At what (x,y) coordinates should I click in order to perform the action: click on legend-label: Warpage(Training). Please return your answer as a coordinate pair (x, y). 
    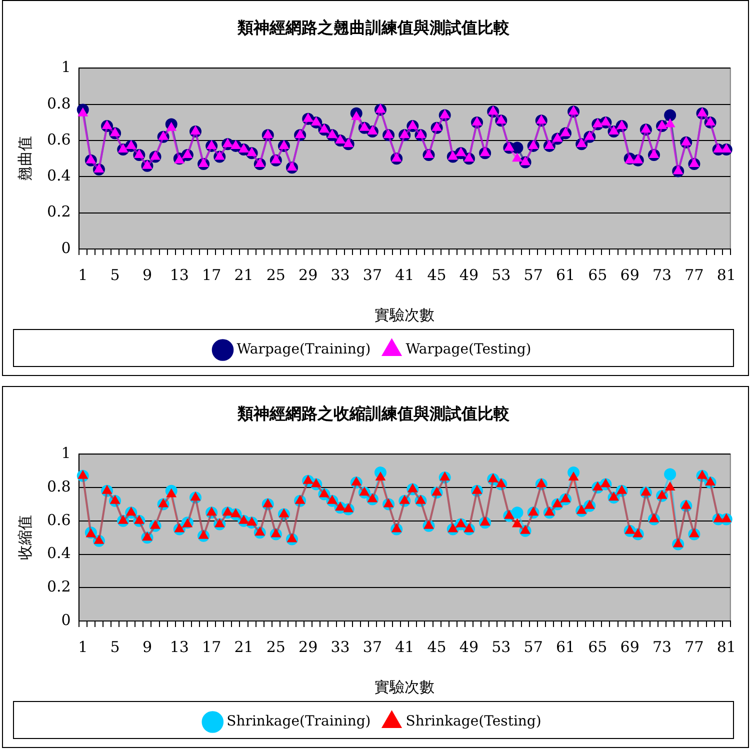
    Looking at the image, I should click on (303, 350).